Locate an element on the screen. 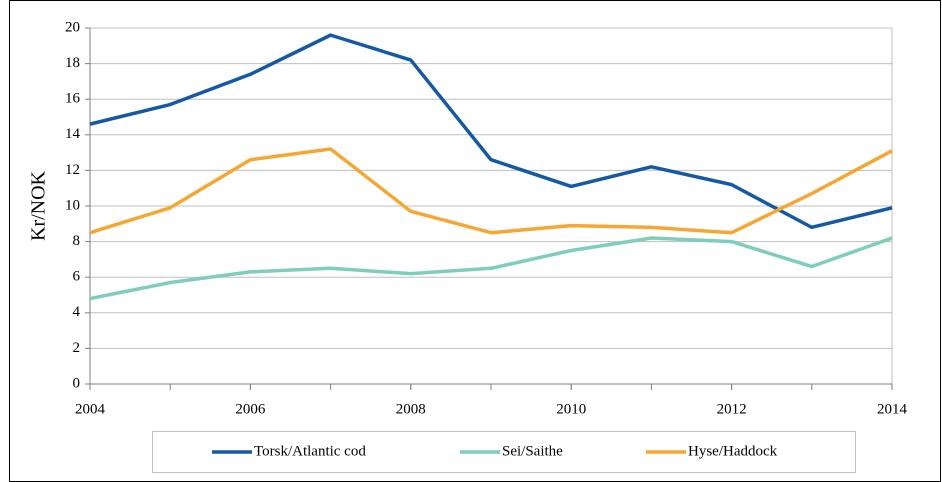 Image resolution: width=942 pixels, height=482 pixels. y-tick-label: 14 is located at coordinates (73, 134).